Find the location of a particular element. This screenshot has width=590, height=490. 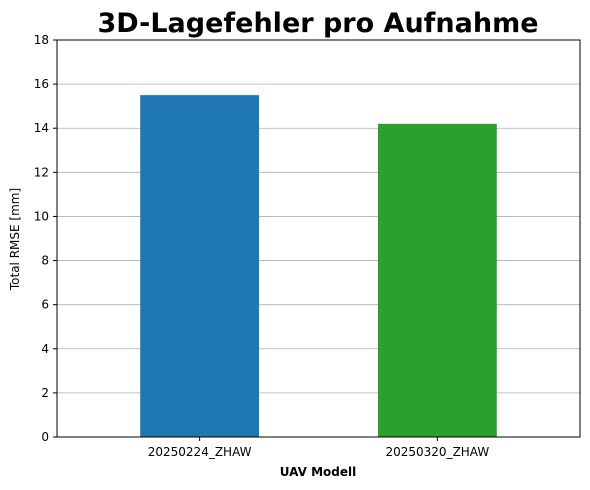

y-tick-label: 4 is located at coordinates (45, 349).